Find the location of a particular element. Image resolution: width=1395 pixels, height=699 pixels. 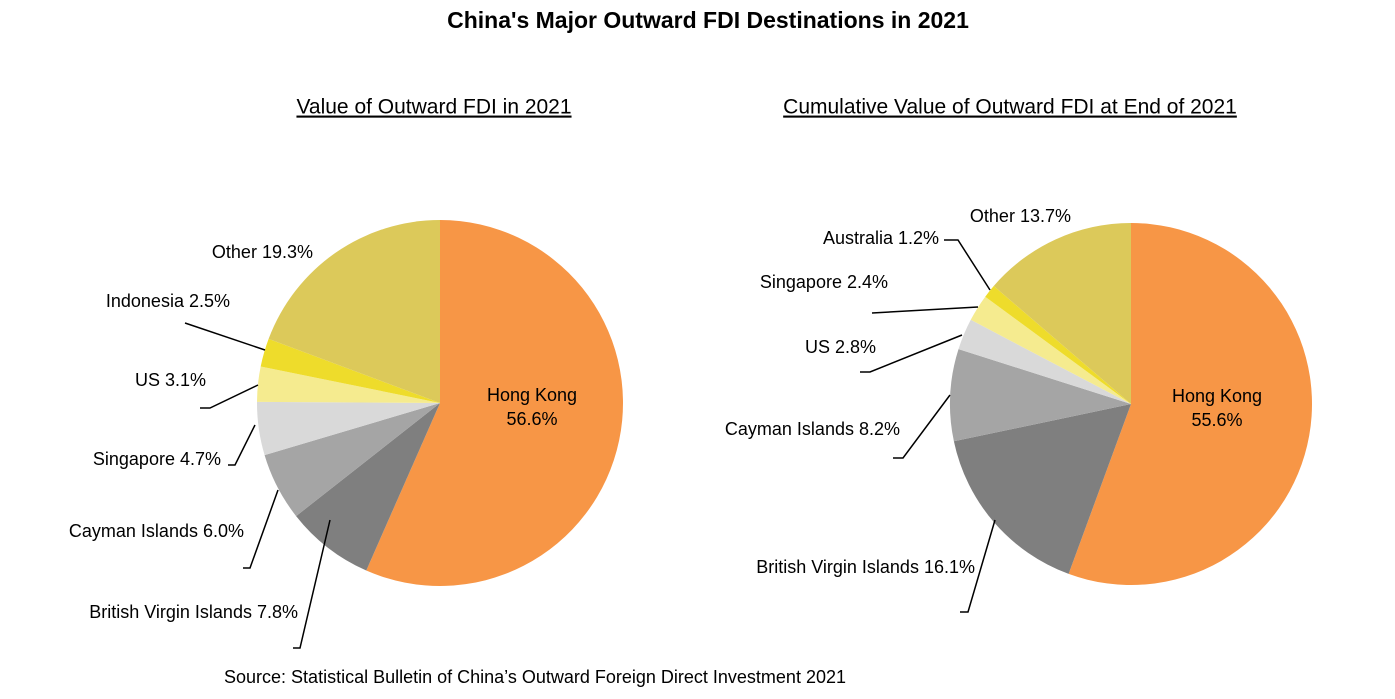

slice-label: Cayman Islands 6.0% is located at coordinates (156, 531).